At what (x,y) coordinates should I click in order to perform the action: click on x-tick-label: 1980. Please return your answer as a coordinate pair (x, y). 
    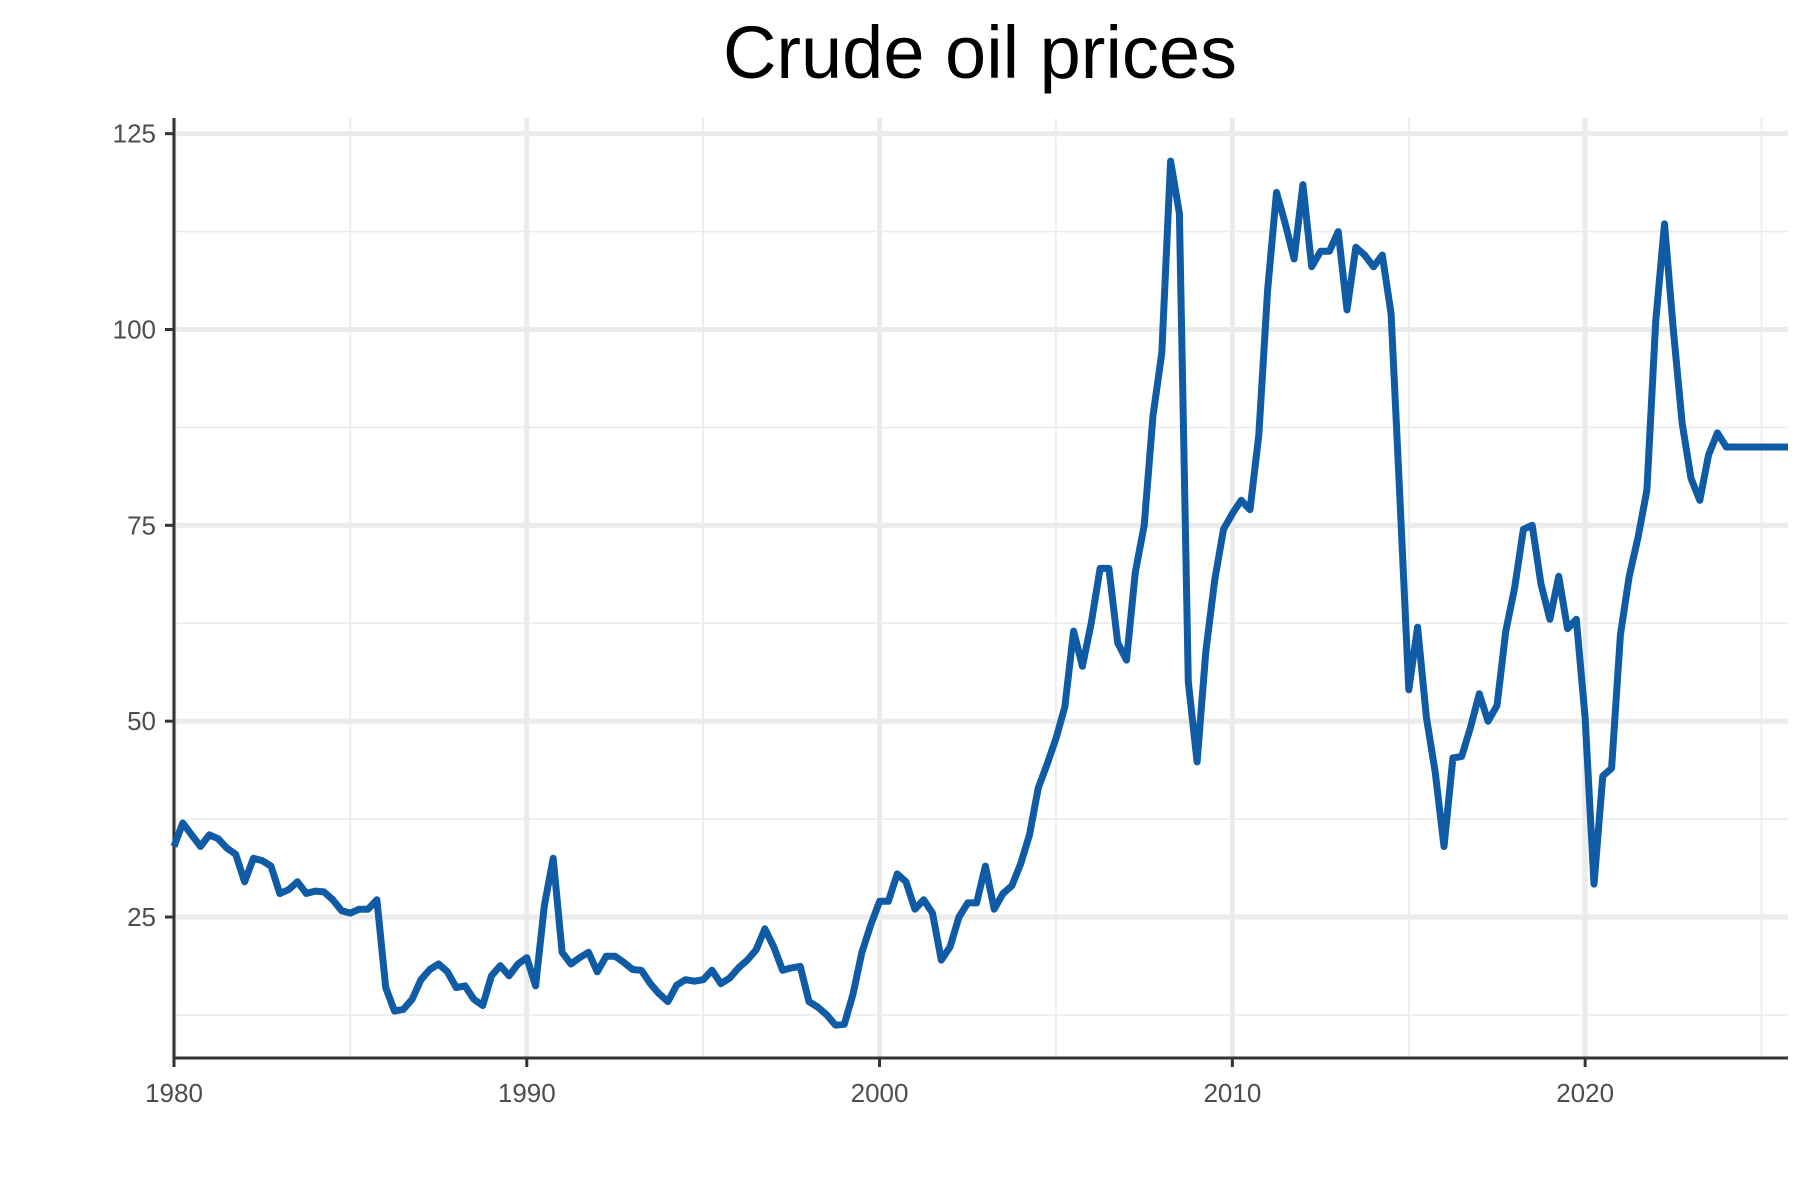
    Looking at the image, I should click on (174, 1093).